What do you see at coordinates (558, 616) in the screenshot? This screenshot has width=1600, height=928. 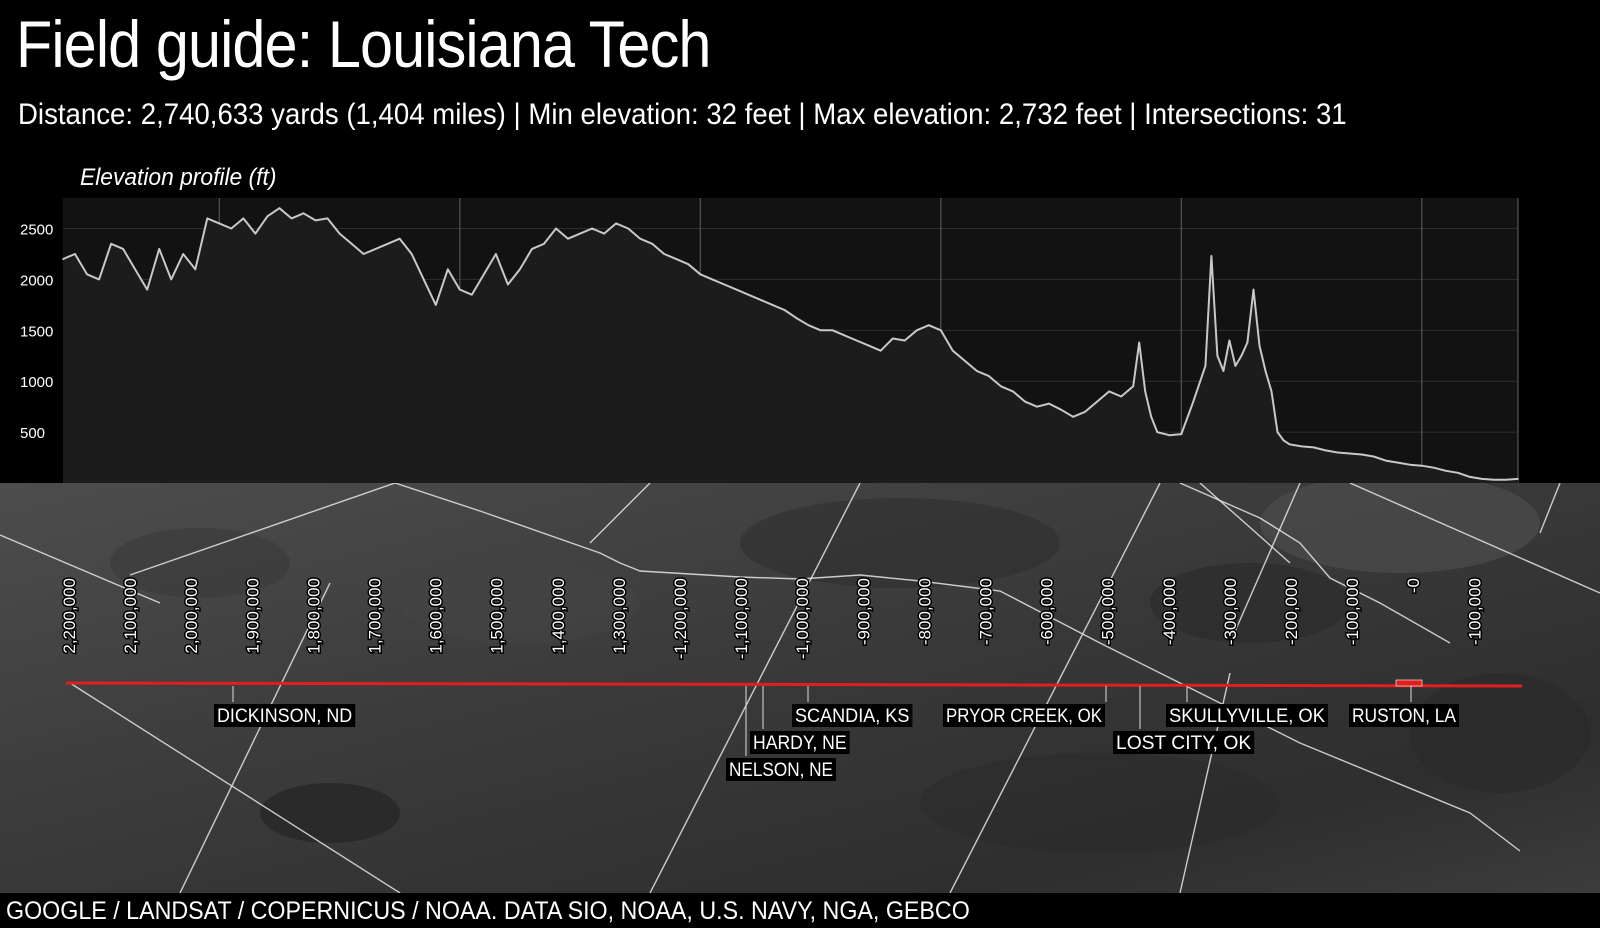 I see `distance-tick-label: 1,400,000` at bounding box center [558, 616].